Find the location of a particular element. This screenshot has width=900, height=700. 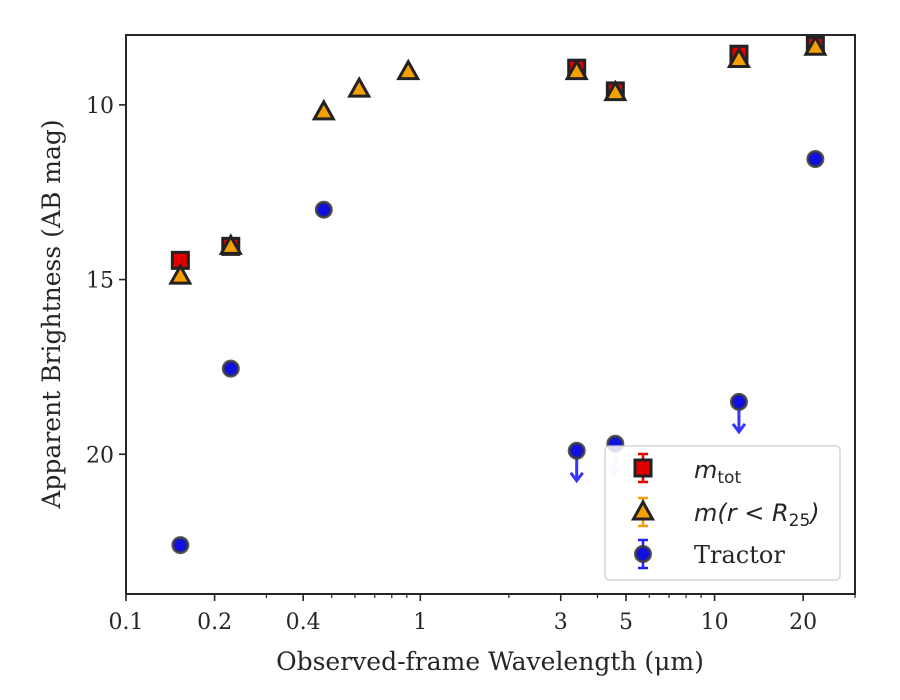

x-tick-label-7: 20 is located at coordinates (803, 622).